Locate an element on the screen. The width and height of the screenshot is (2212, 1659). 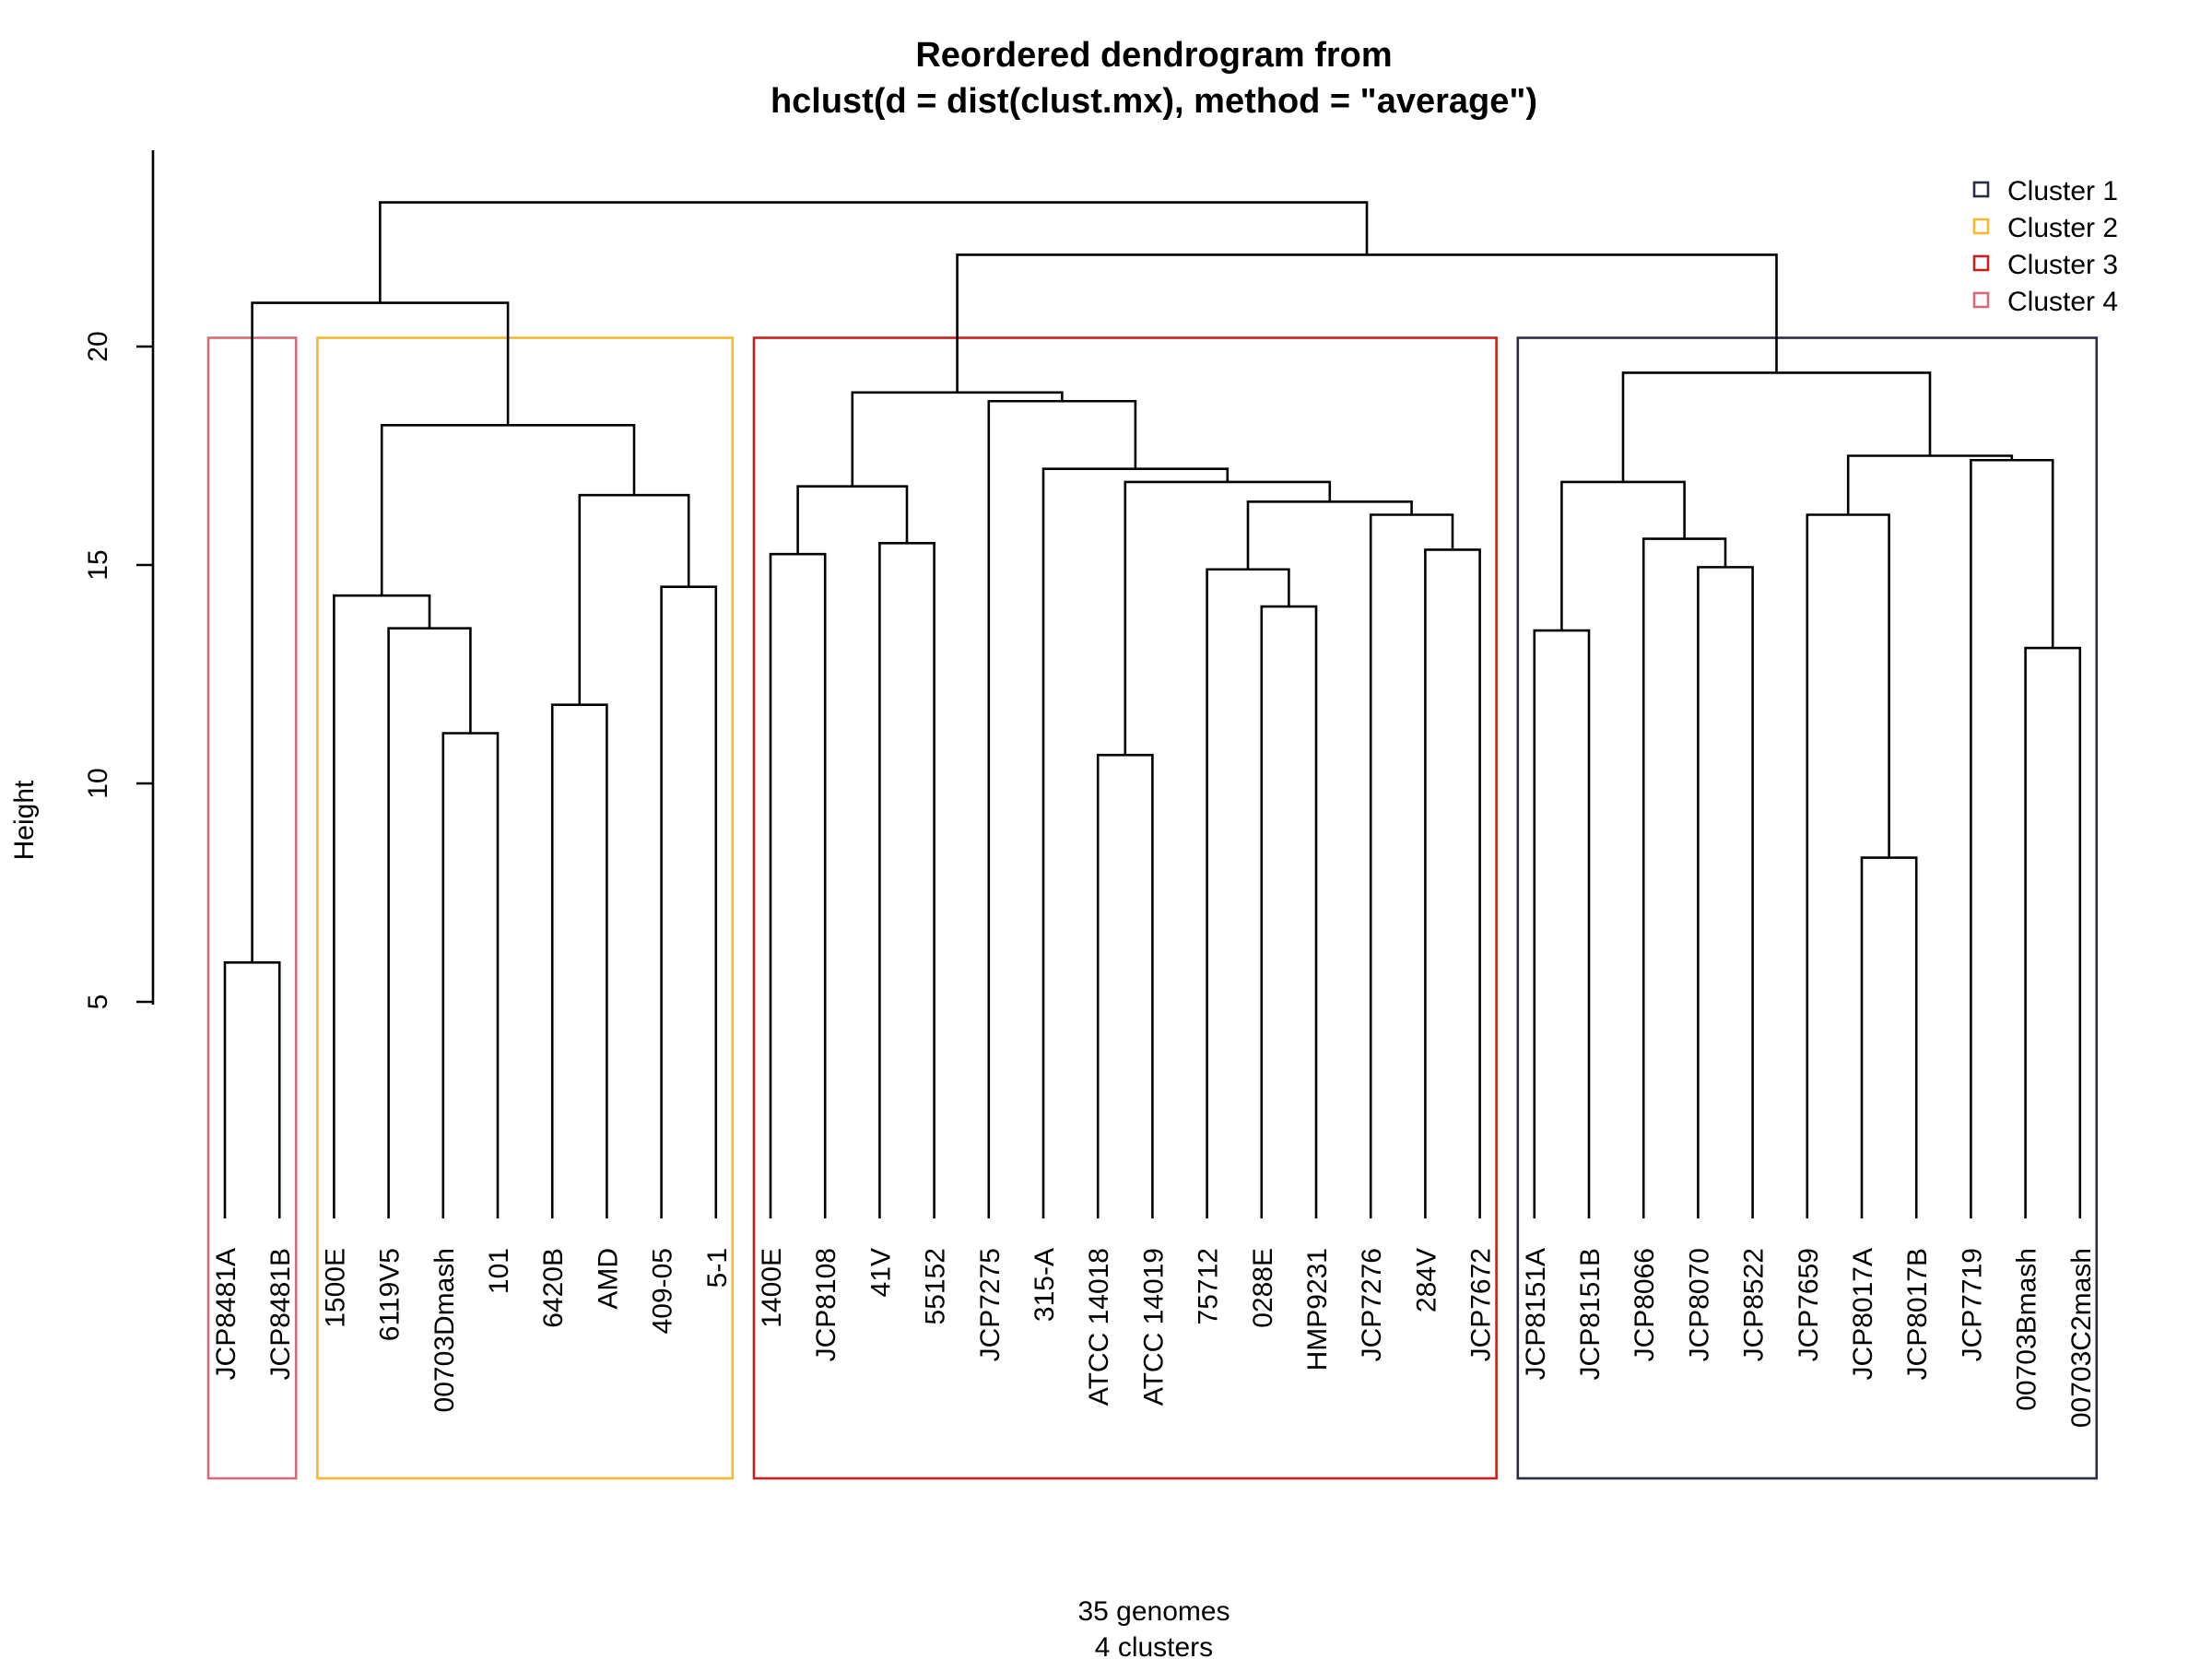
x-axis-label: 35 genomes is located at coordinates (1153, 1611).